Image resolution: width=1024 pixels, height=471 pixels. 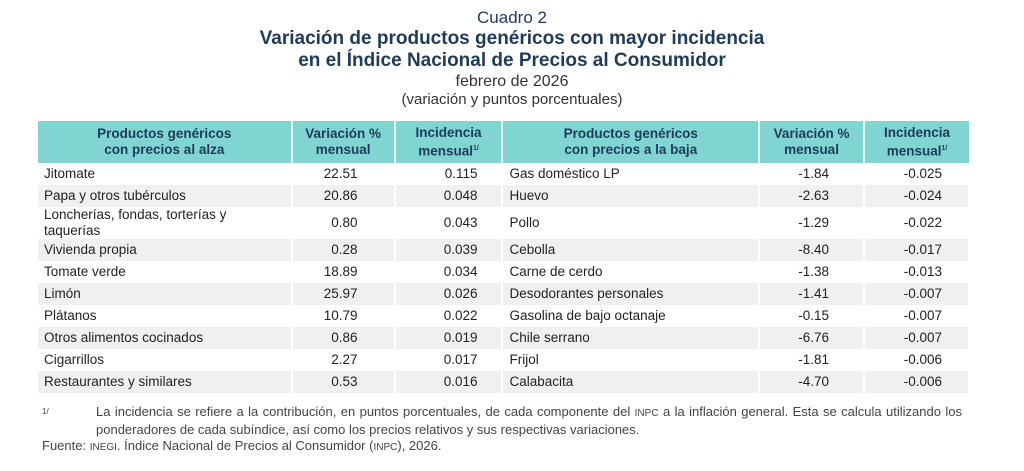 What do you see at coordinates (812, 174) in the screenshot?
I see `down-variation-cell: -1.84` at bounding box center [812, 174].